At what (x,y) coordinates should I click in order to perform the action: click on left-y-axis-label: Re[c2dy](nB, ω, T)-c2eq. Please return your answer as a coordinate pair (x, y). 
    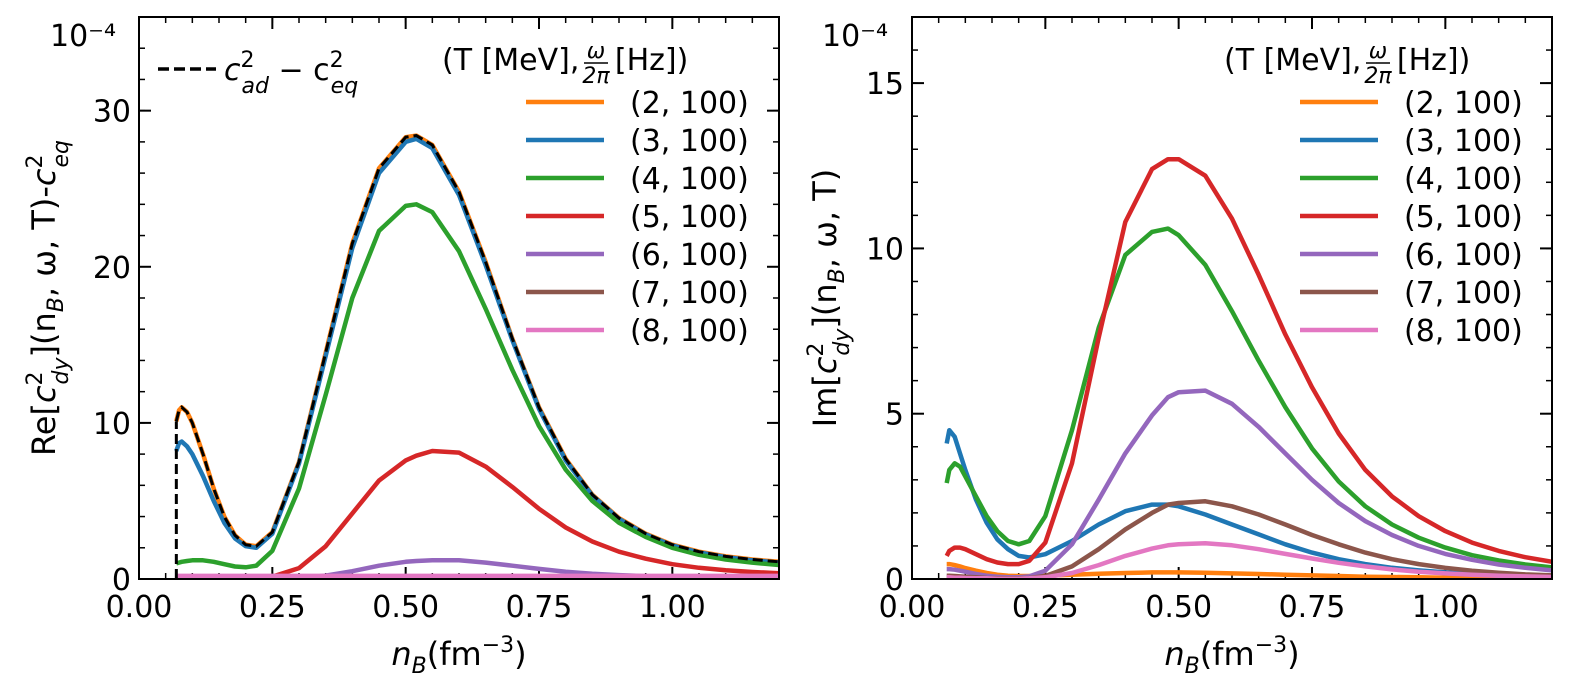
    Looking at the image, I should click on (48, 298).